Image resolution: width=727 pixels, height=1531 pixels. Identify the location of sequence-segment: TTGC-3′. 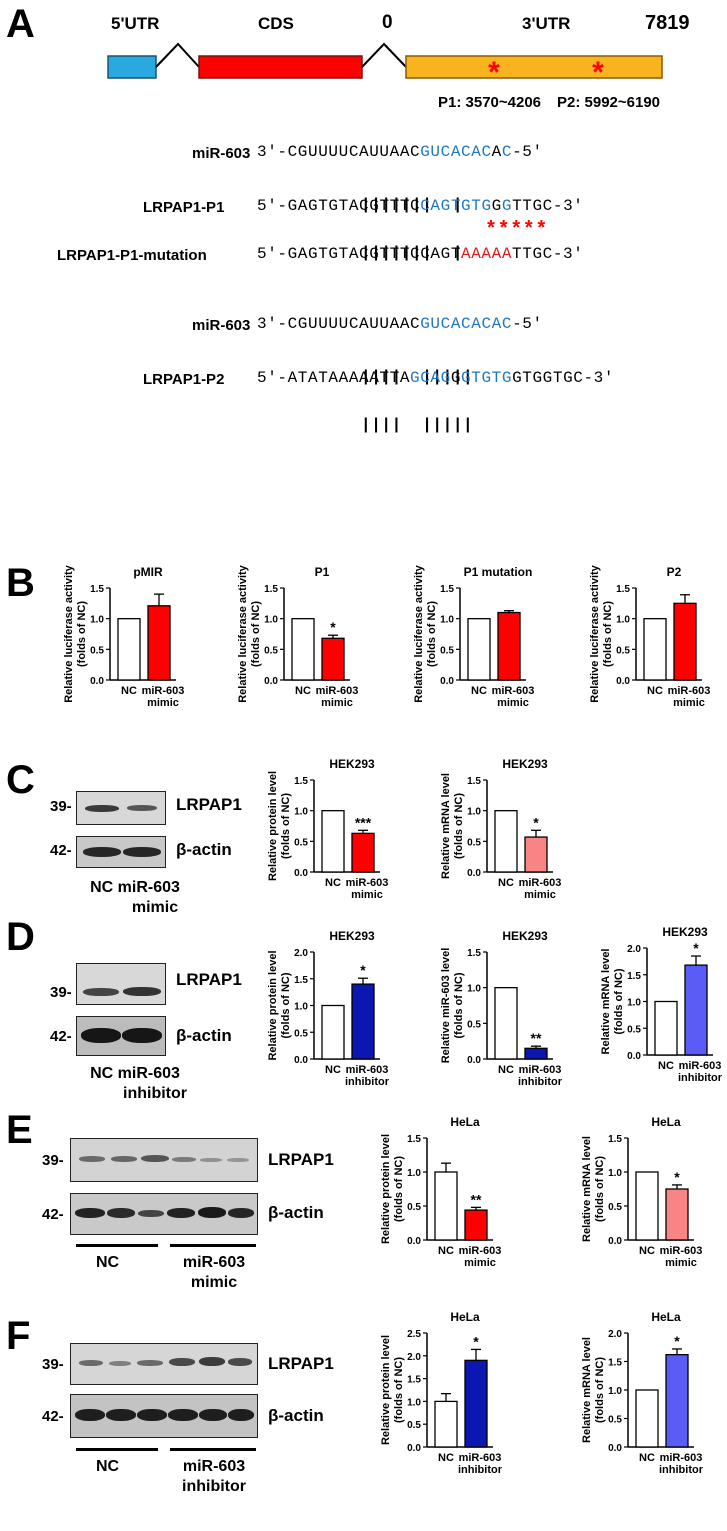
(548, 254).